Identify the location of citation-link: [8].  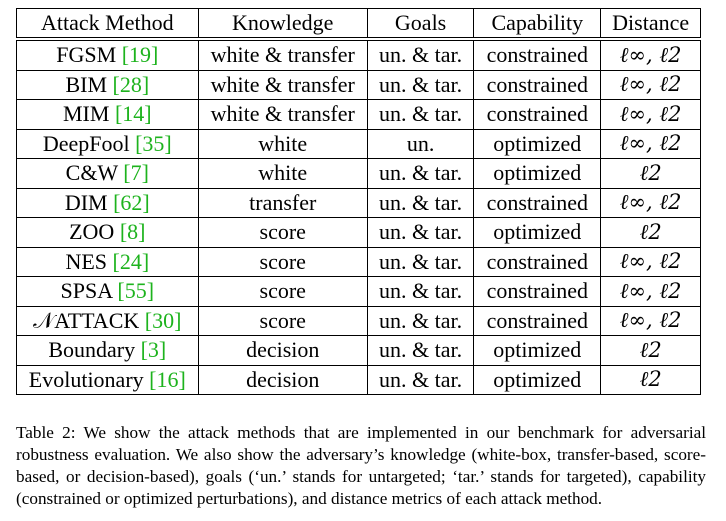
(132, 232).